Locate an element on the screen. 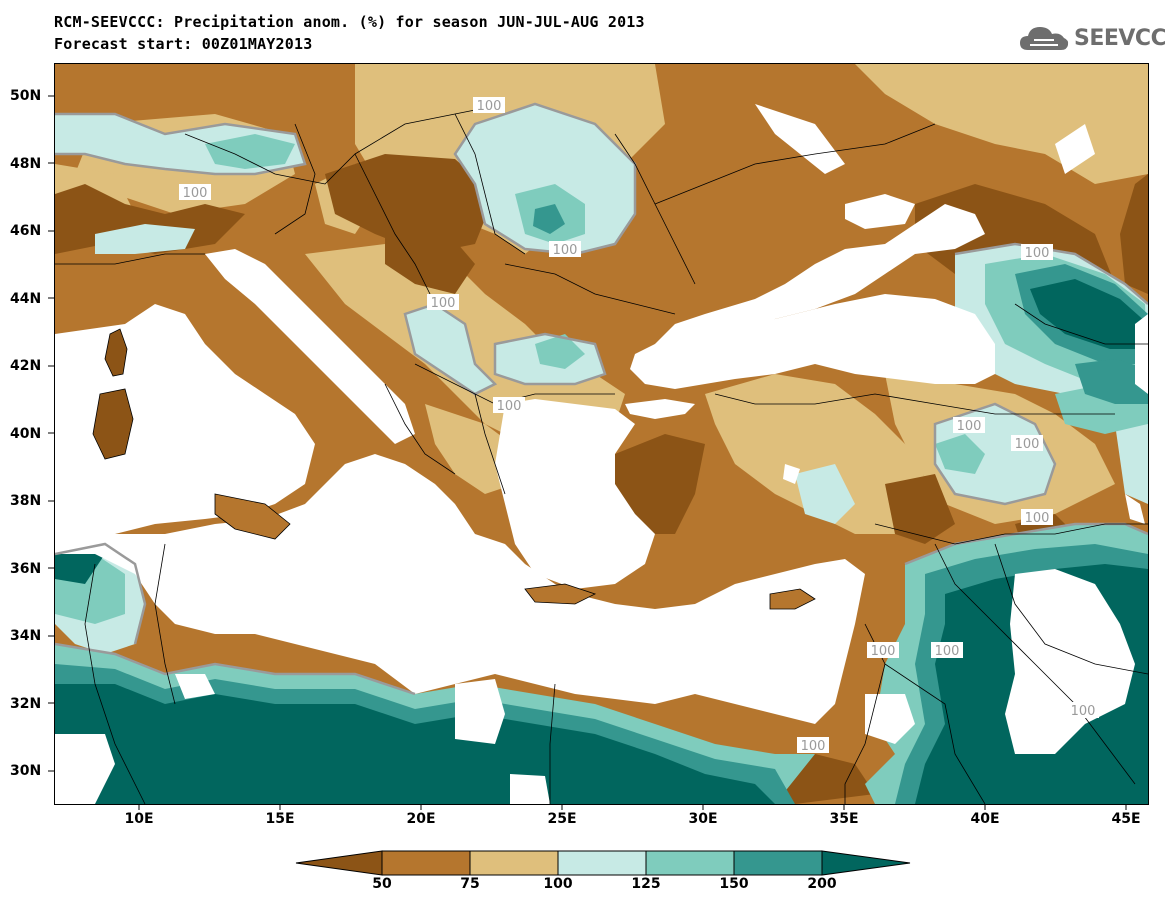  lon-label: 20E is located at coordinates (421, 819).